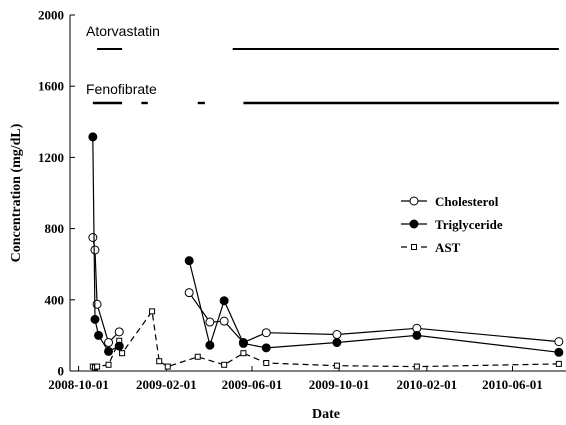 This screenshot has width=566, height=425. What do you see at coordinates (51, 86) in the screenshot?
I see `y-tick-label: 1600` at bounding box center [51, 86].